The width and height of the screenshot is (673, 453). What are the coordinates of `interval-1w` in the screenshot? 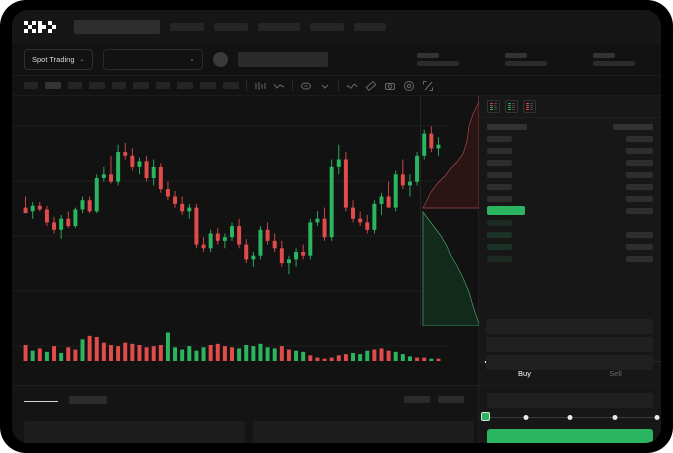 It's located at (185, 85).